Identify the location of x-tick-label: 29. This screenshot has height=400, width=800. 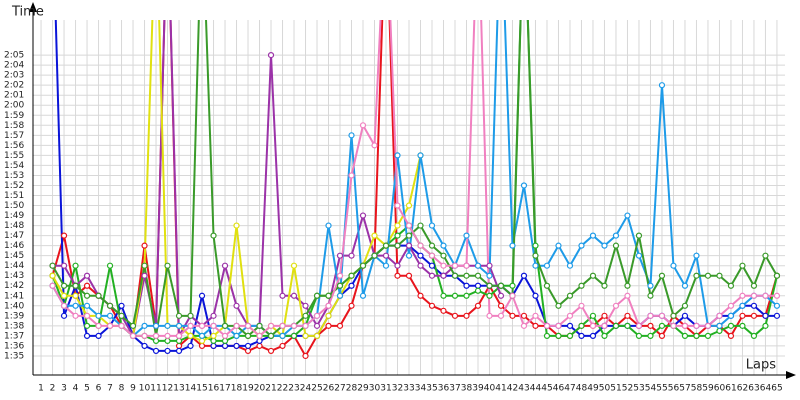
(363, 389).